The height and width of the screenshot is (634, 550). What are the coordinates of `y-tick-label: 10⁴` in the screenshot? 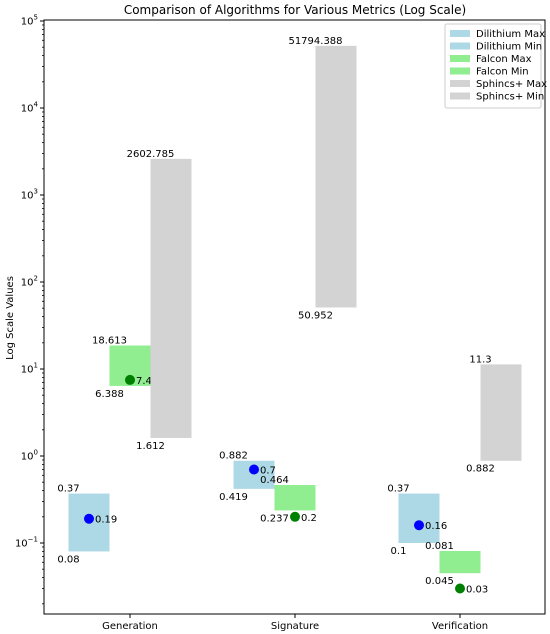 It's located at (30, 108).